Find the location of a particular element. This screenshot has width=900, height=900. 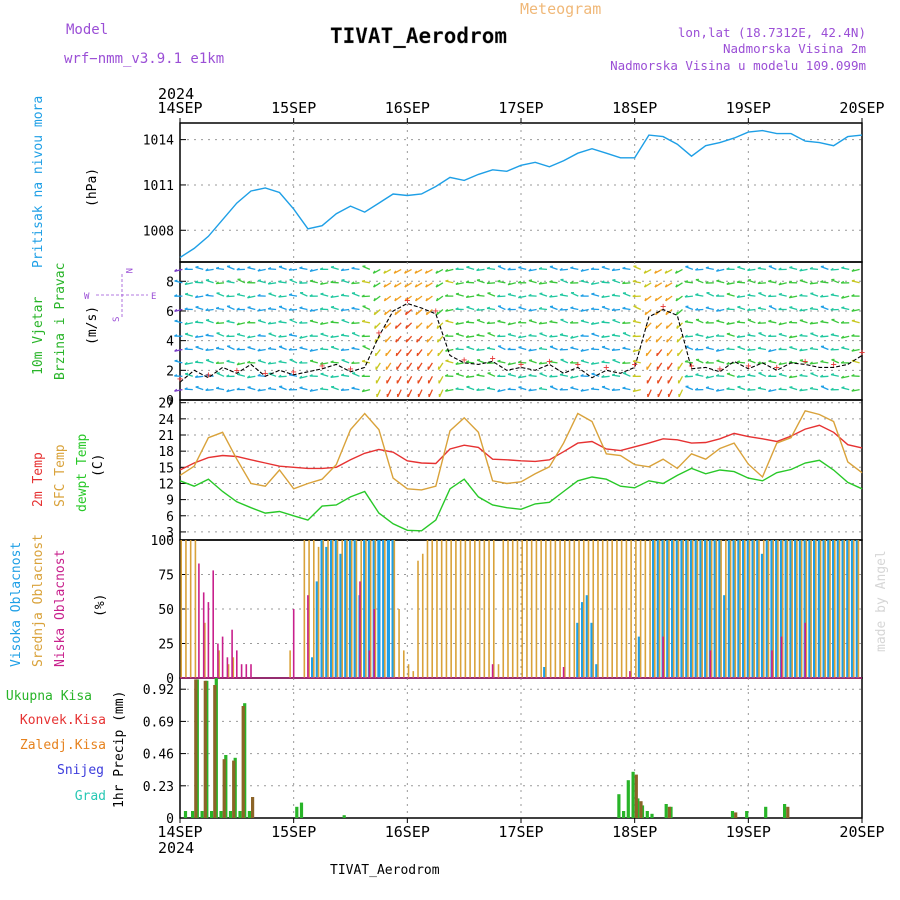

precip-bar-conv is located at coordinates (234, 789).